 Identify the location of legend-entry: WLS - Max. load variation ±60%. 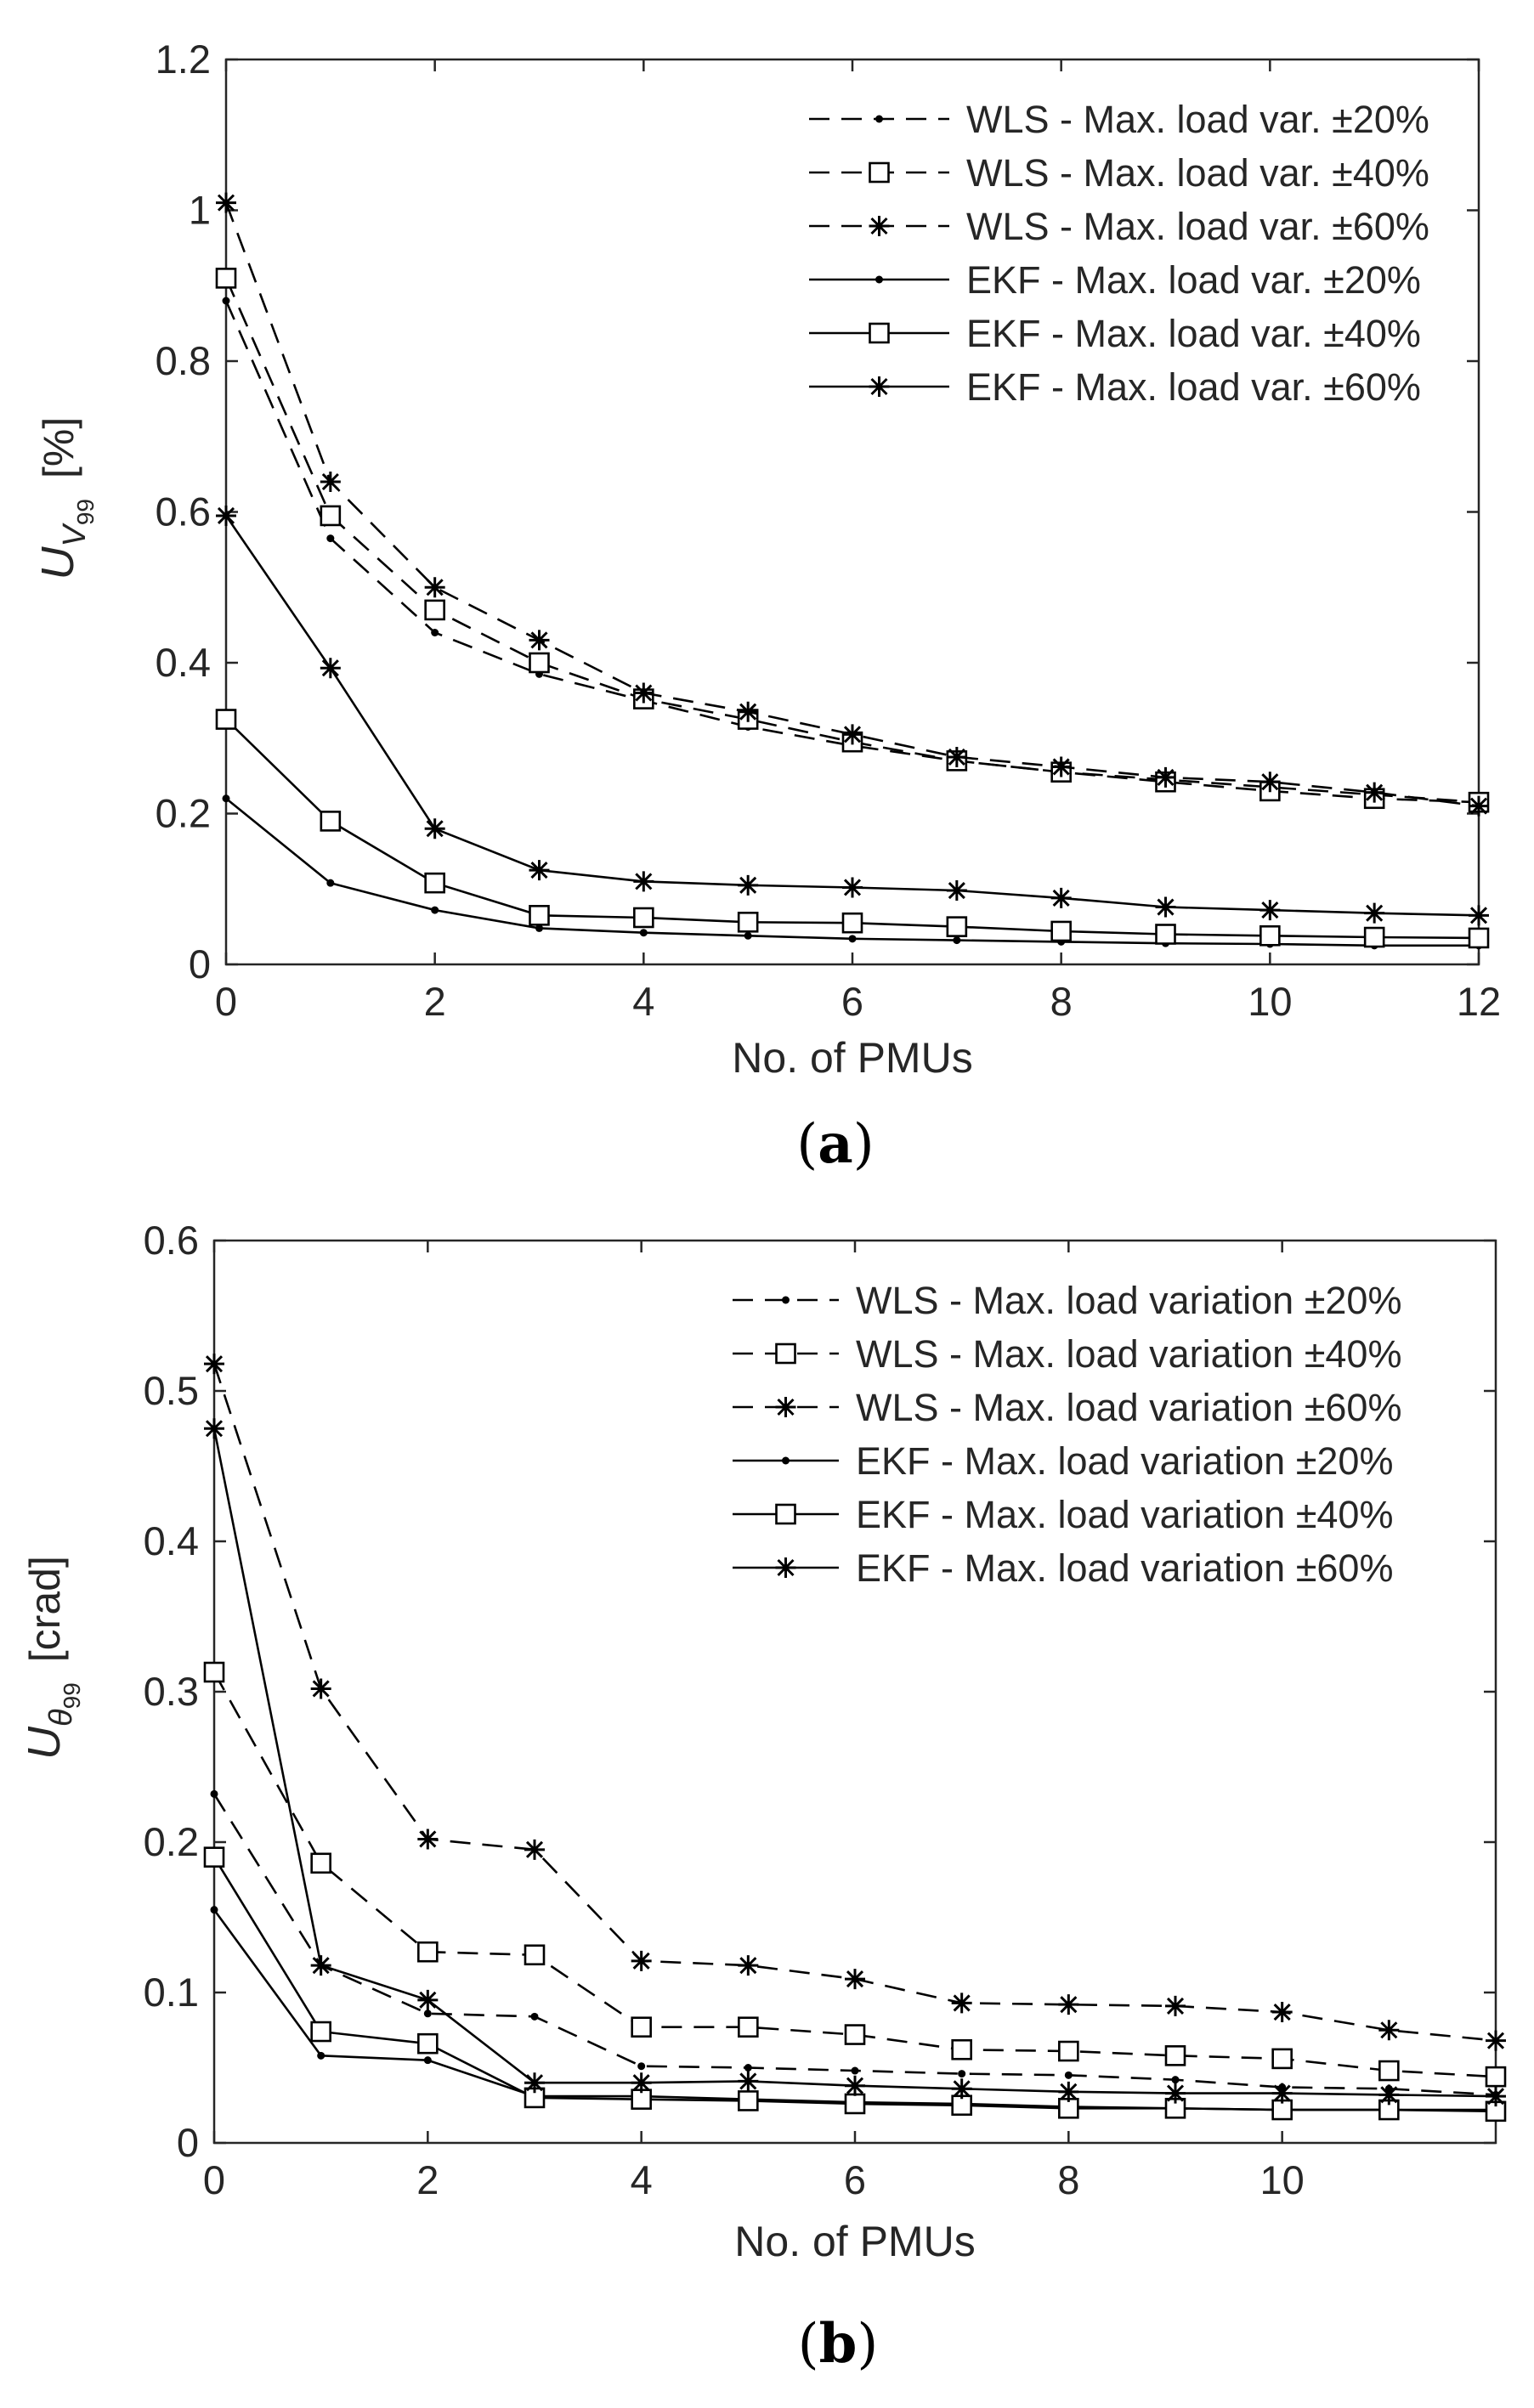
(1129, 1407).